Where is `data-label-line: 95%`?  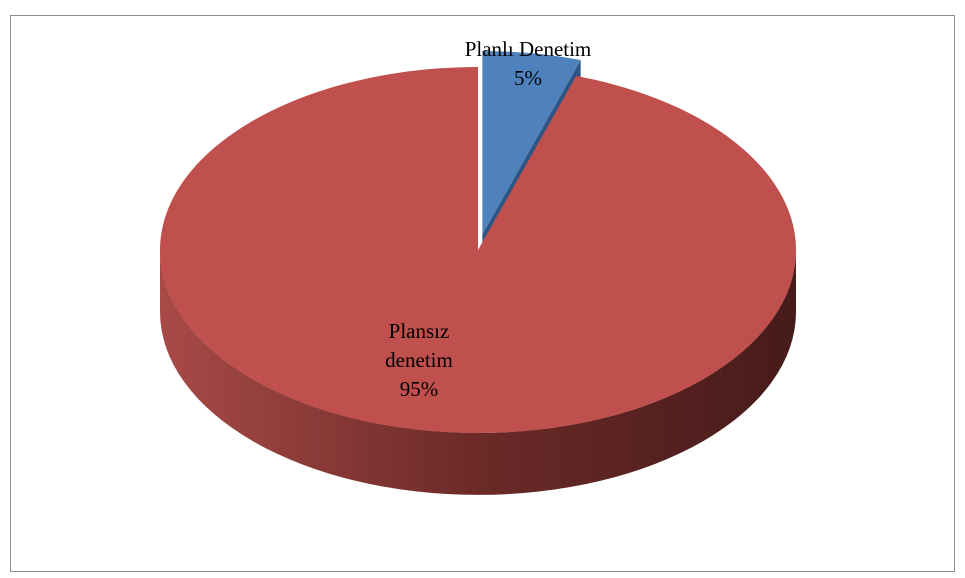 data-label-line: 95% is located at coordinates (419, 389).